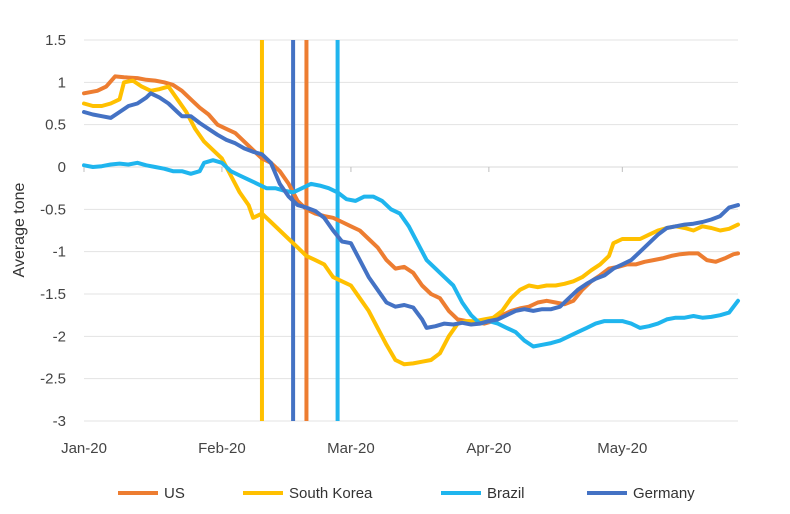 Image resolution: width=790 pixels, height=514 pixels. What do you see at coordinates (53, 231) in the screenshot?
I see `y-axis-ticks: 1.5 1 0.5 0 -0.5 -1 -1.5 -2 -2.5 -3` at bounding box center [53, 231].